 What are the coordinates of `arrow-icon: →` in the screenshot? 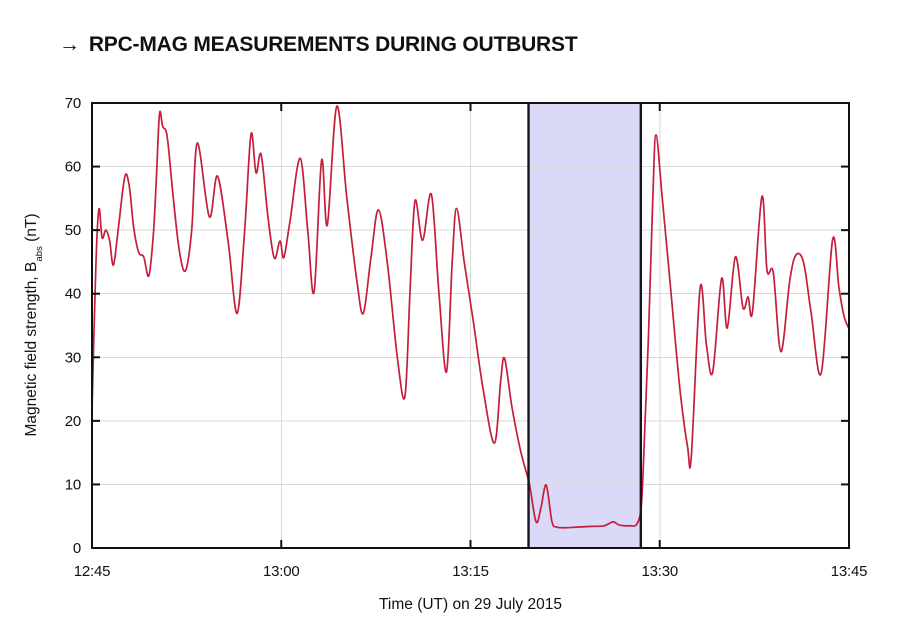 It's located at (69, 44).